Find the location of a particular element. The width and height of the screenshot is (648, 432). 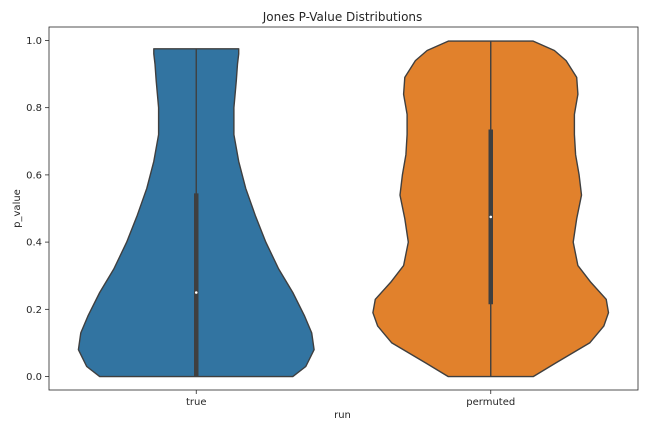

y-tick-label: 0.6 is located at coordinates (34, 175).